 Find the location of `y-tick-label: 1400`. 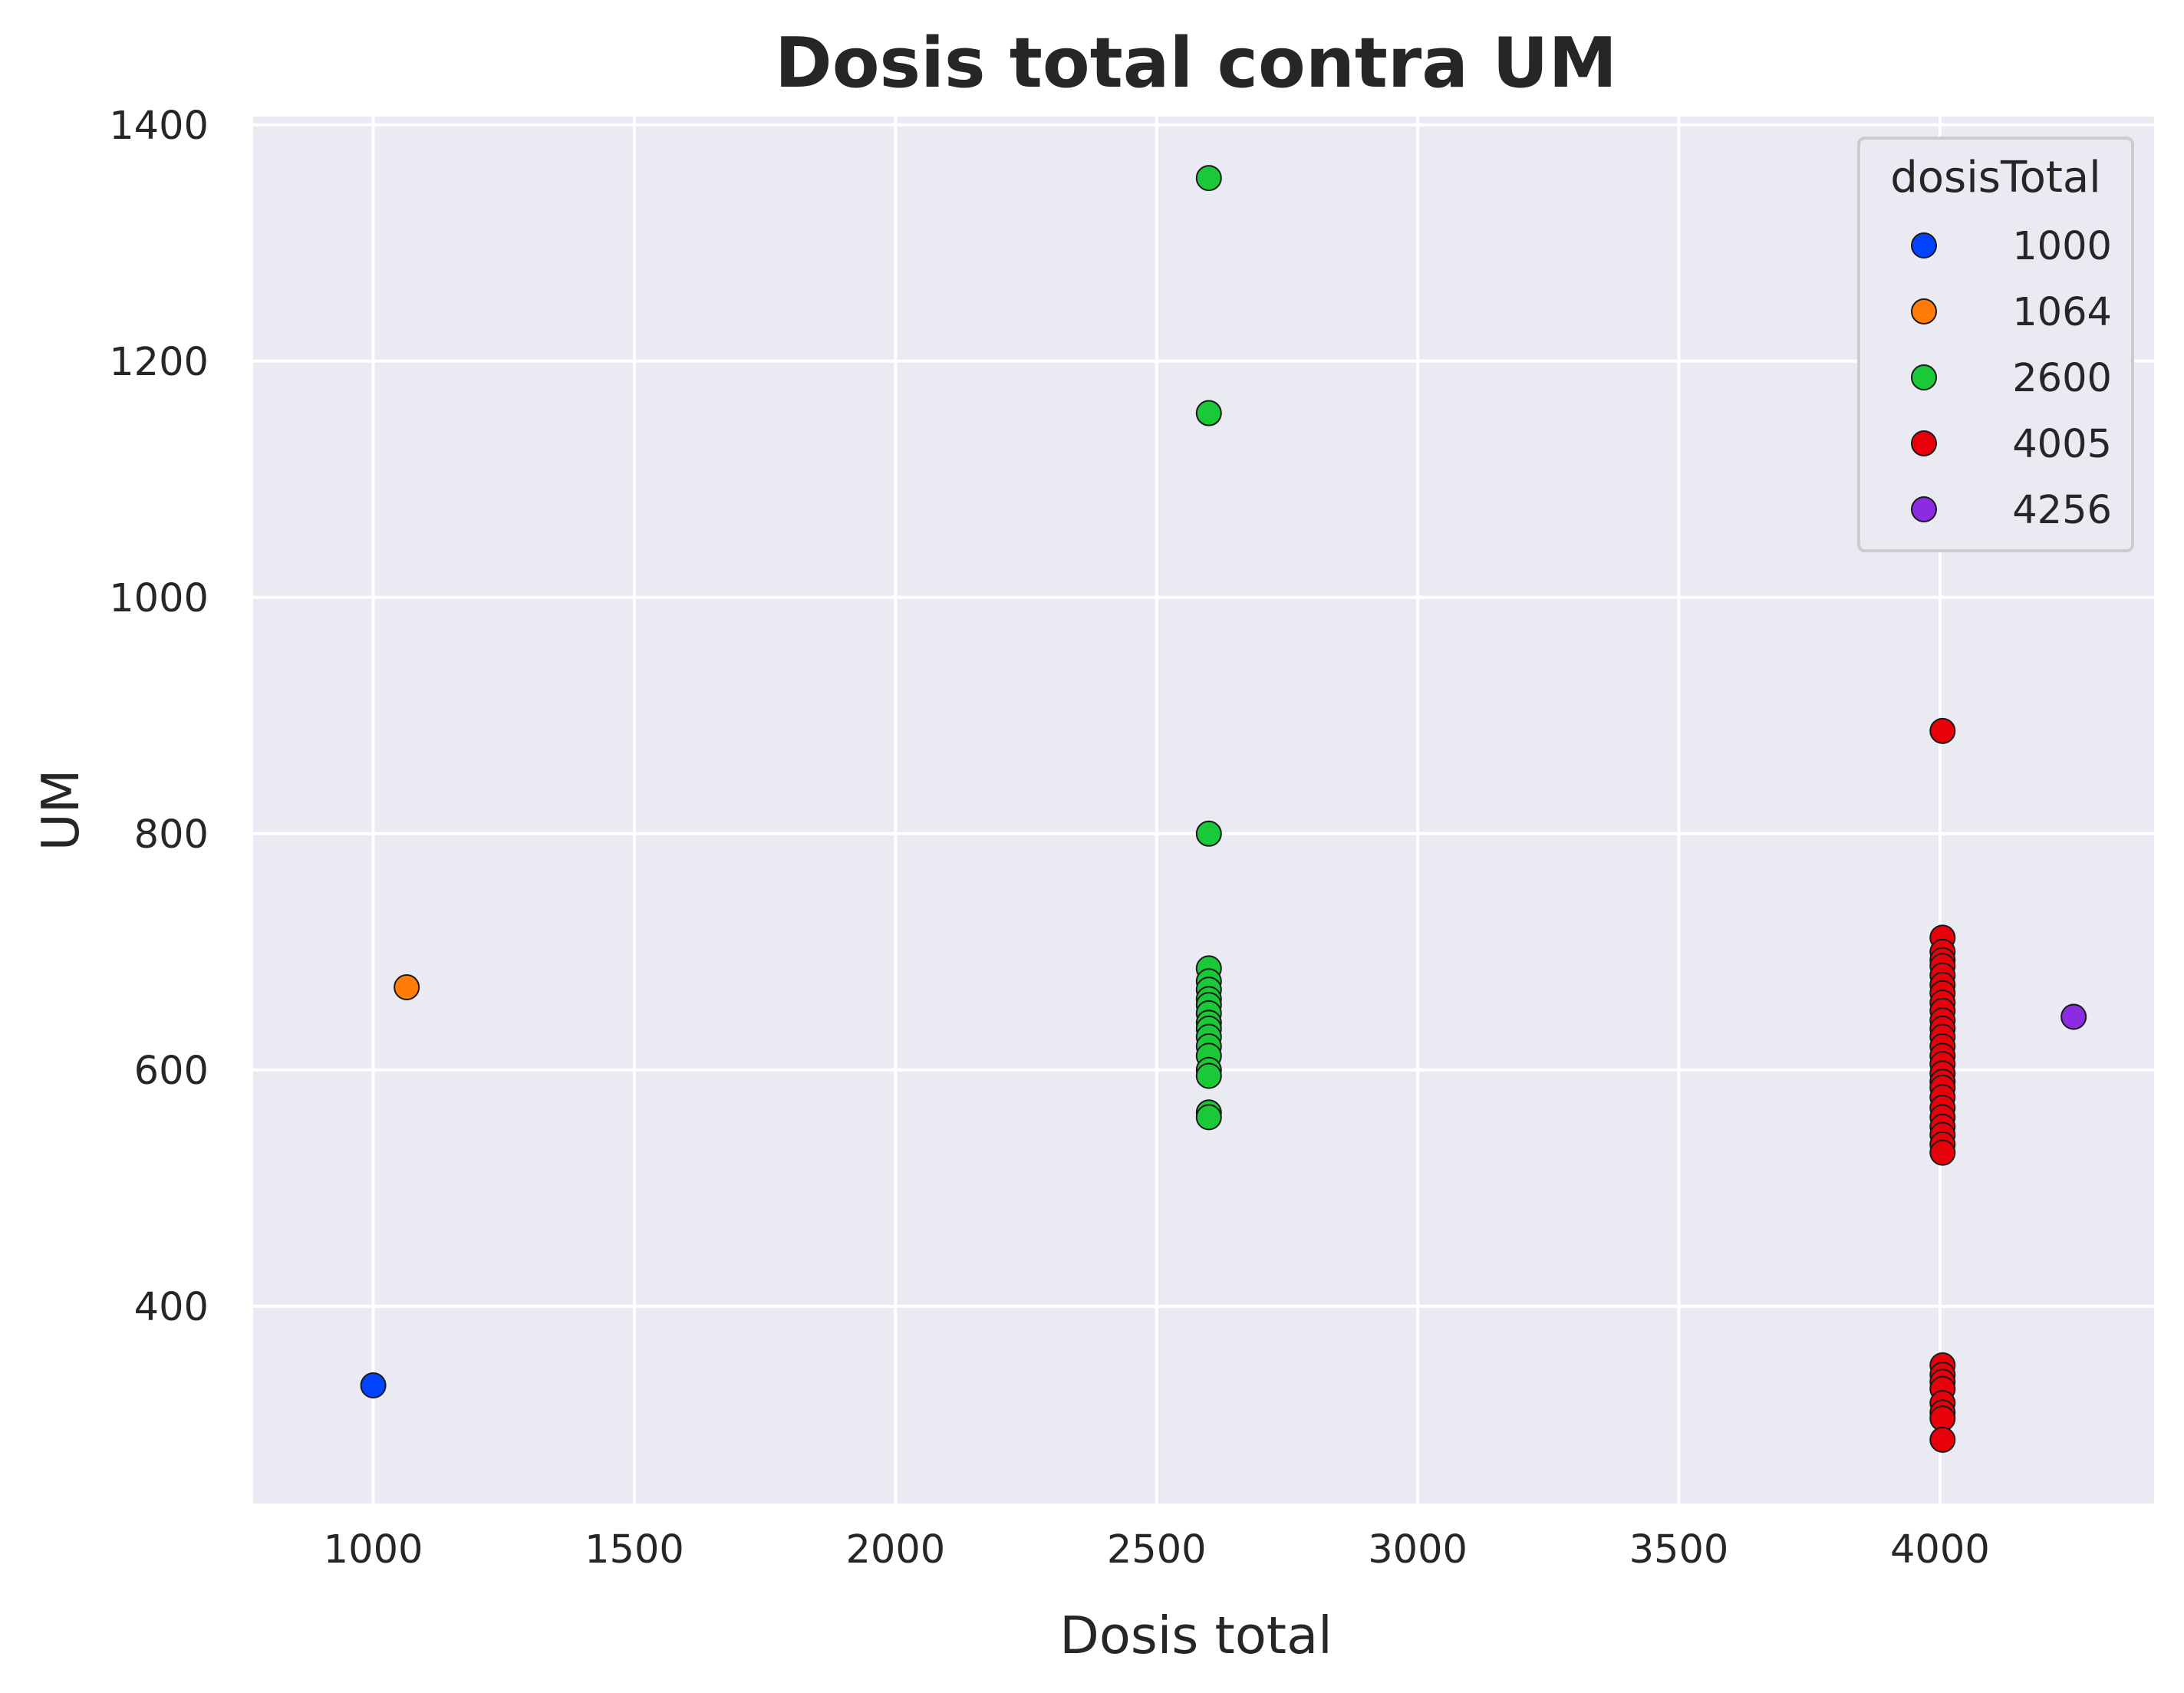

y-tick-label: 1400 is located at coordinates (159, 127).